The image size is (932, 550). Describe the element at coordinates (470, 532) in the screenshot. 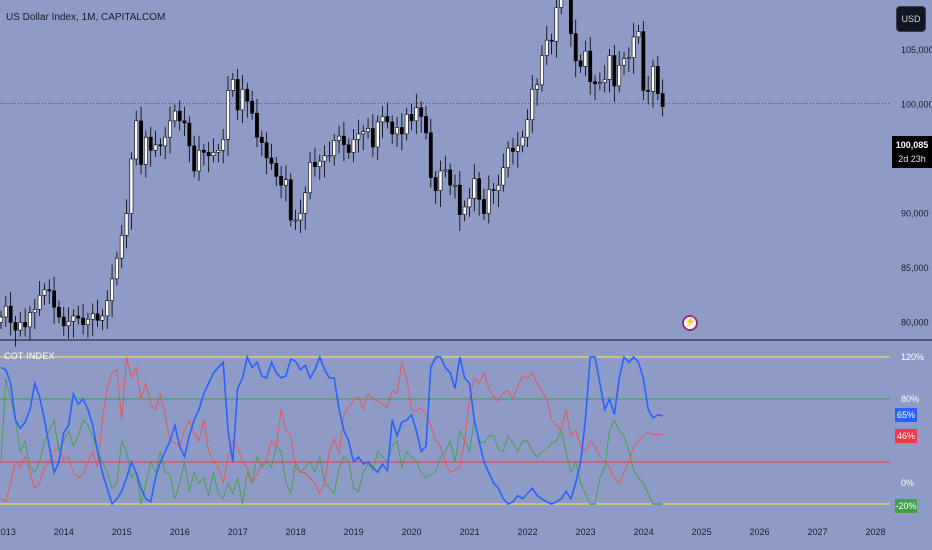

I see `time-axis-label: 2021` at that location.